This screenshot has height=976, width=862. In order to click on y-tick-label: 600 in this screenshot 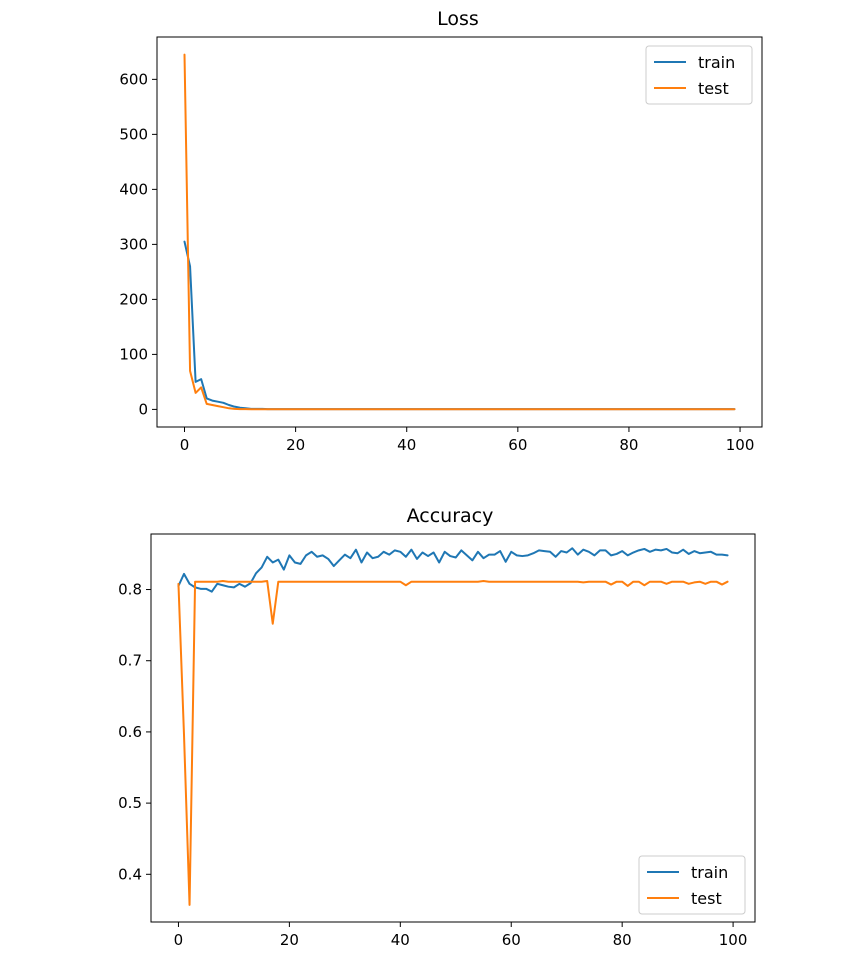, I will do `click(133, 79)`.